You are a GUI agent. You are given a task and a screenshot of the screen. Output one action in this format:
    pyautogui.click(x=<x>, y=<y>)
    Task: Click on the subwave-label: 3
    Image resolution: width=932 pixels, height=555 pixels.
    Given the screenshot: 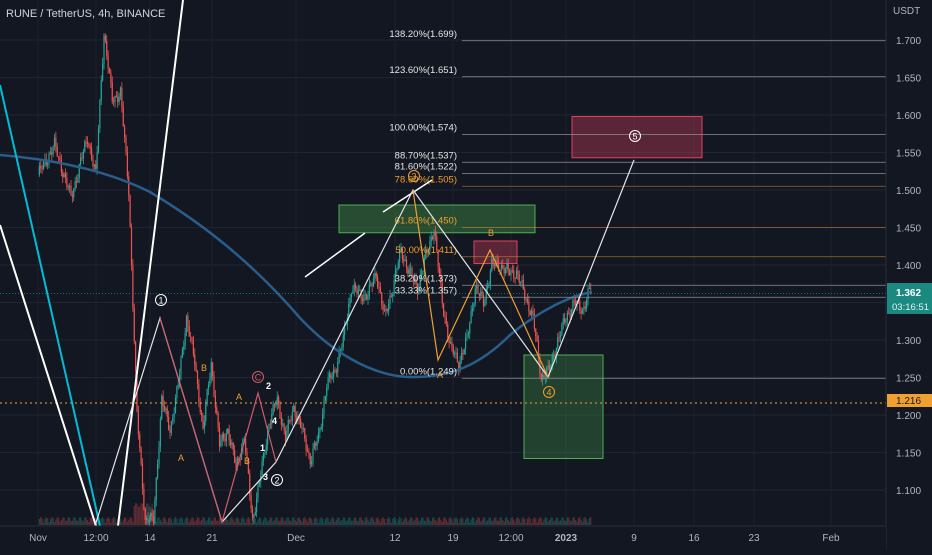 What is the action you would take?
    pyautogui.click(x=265, y=477)
    